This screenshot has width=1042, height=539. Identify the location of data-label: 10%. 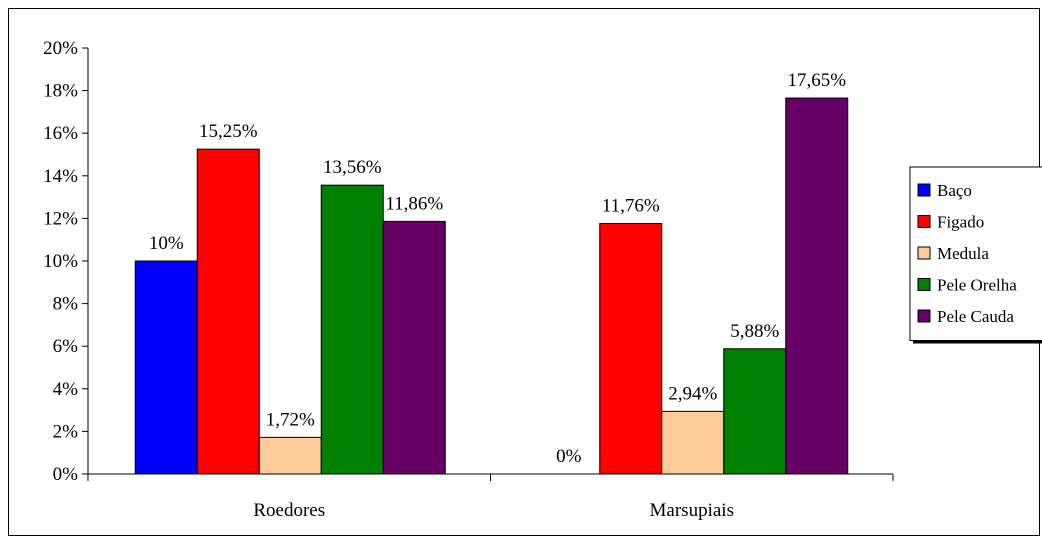
(166, 243).